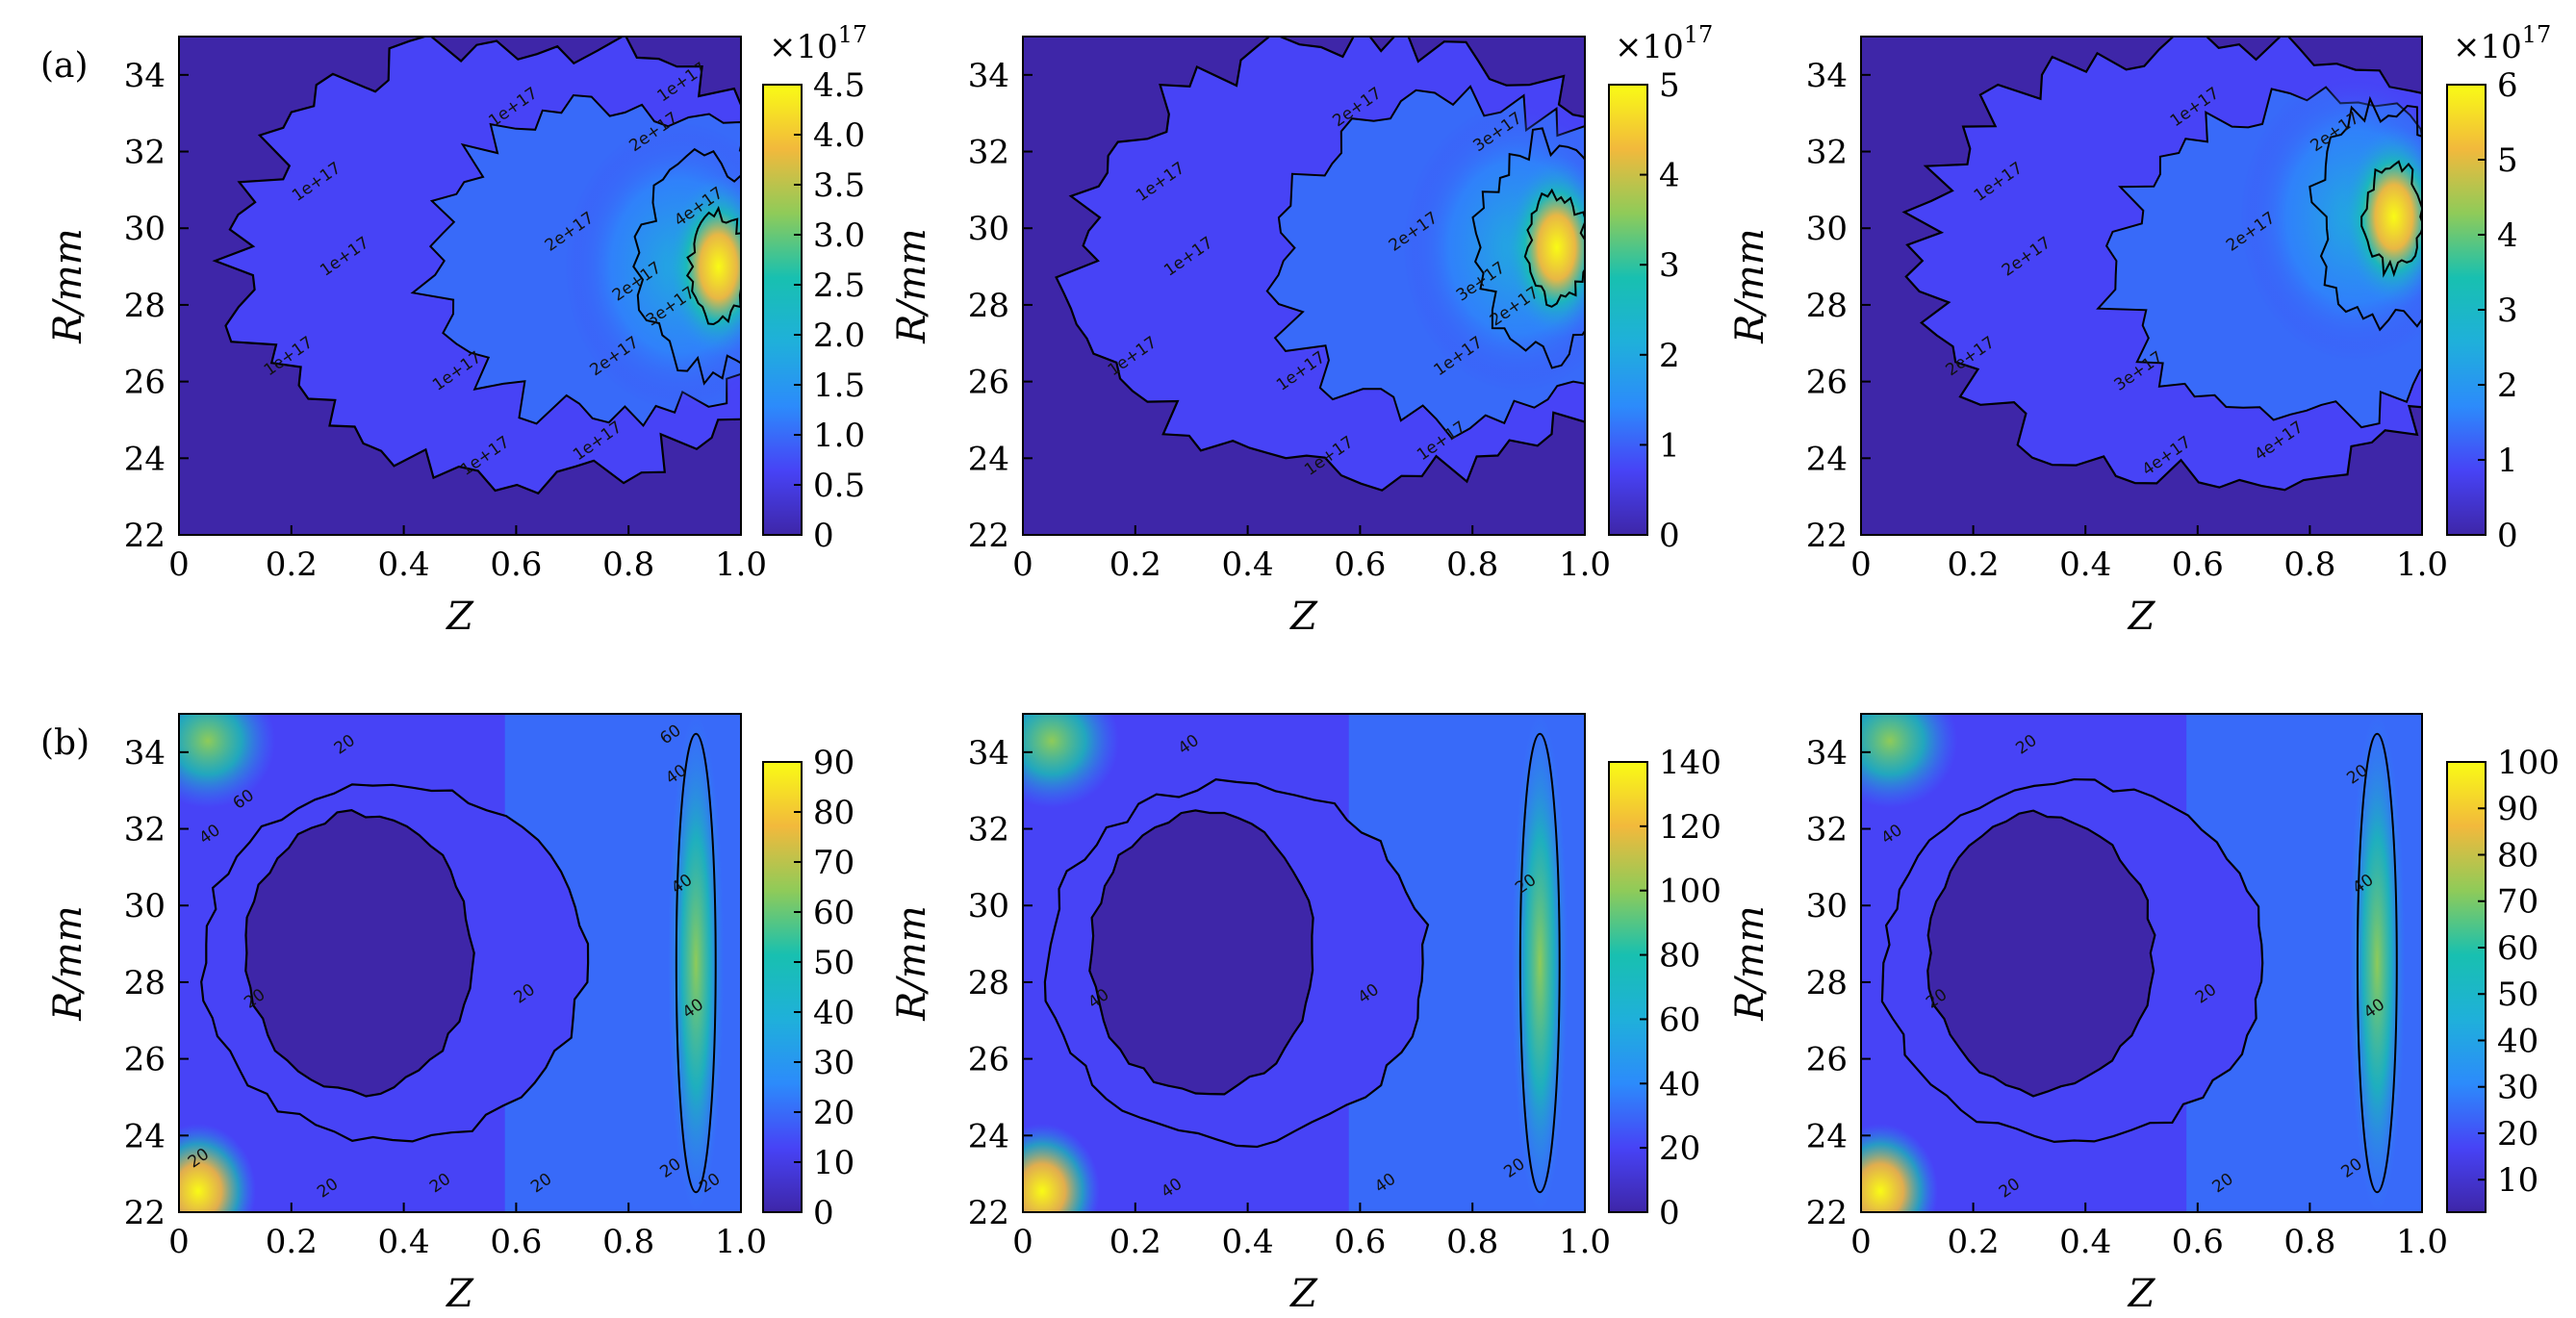  Describe the element at coordinates (2507, 85) in the screenshot. I see `colorbar-tick-label: 6` at that location.